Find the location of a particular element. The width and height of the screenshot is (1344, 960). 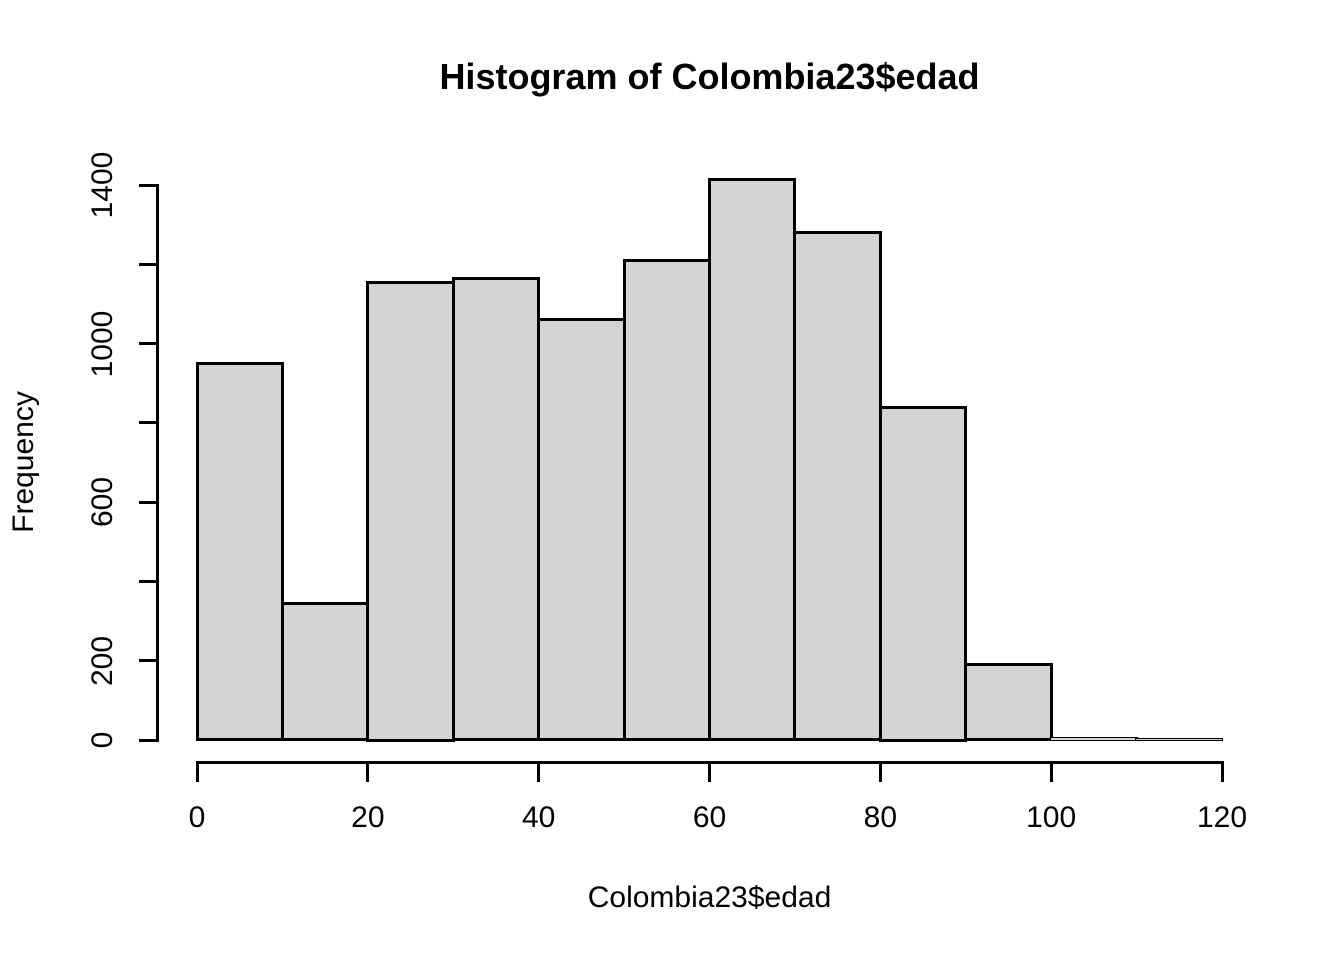

y-axis-line is located at coordinates (157, 462).